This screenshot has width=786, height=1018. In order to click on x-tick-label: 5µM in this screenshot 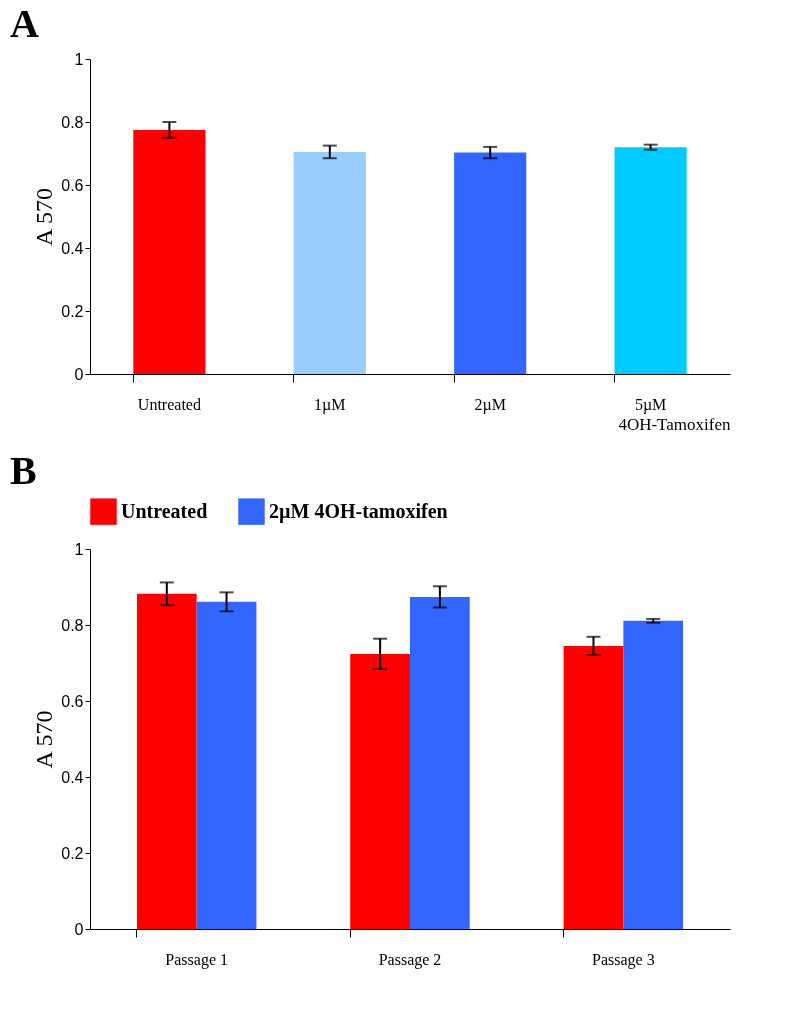, I will do `click(650, 404)`.